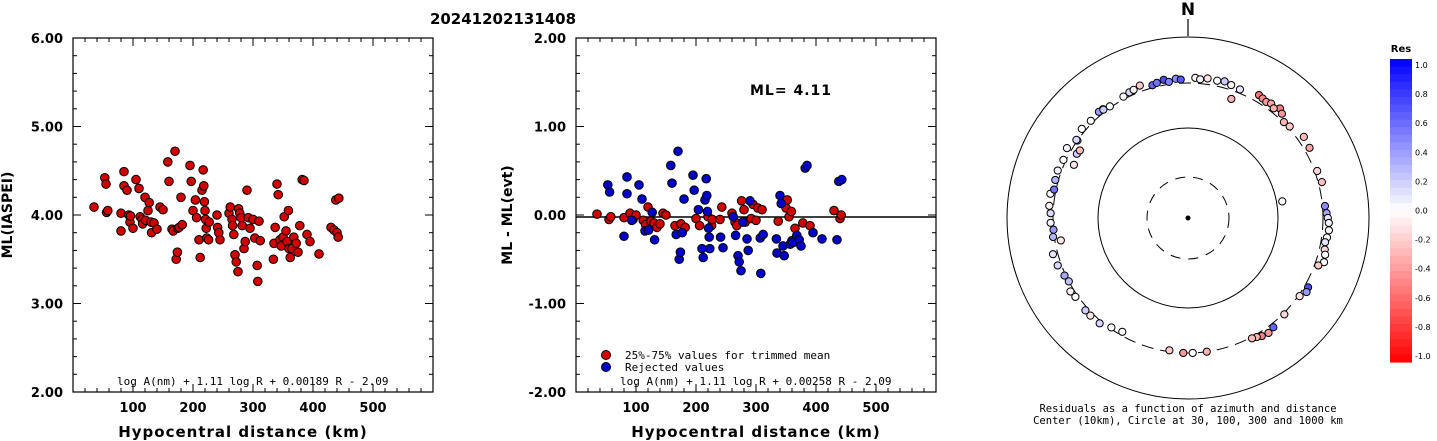 Image resolution: width=1437 pixels, height=441 pixels. I want to click on y-tick-label: 3.00, so click(47, 305).